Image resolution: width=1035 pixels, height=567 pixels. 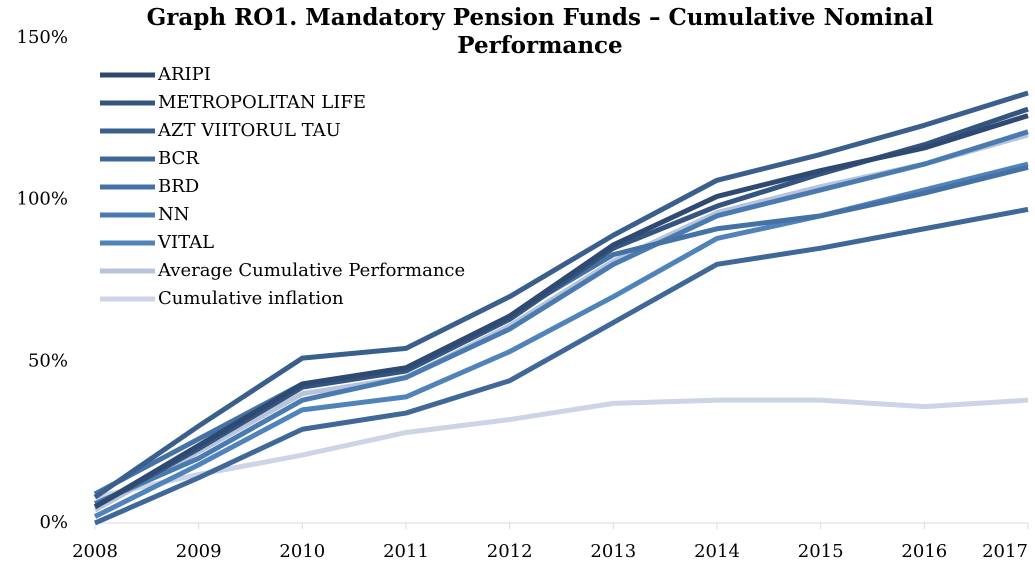 What do you see at coordinates (1005, 551) in the screenshot?
I see `x-tick-label: 2017` at bounding box center [1005, 551].